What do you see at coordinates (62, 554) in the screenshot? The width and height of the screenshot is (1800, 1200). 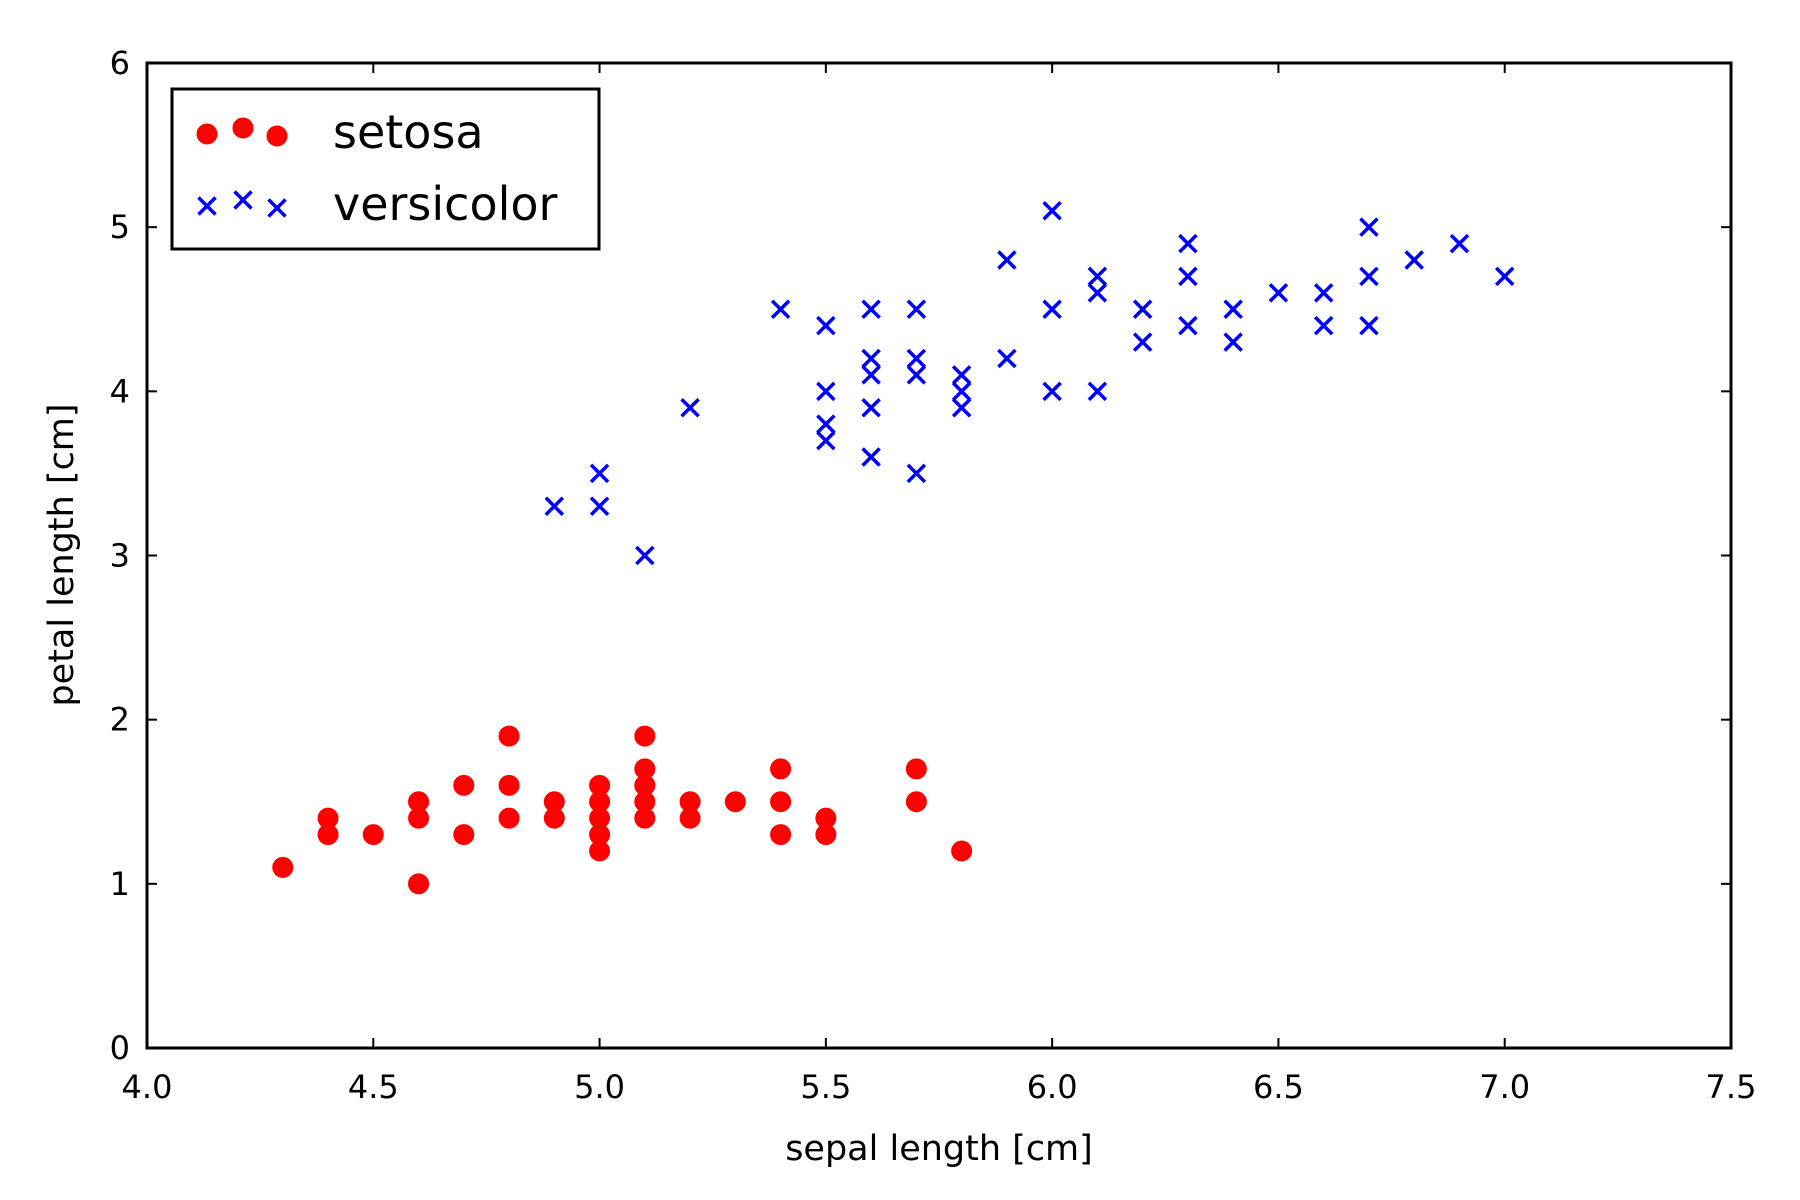 I see `y-axis-label: petal length [cm]` at bounding box center [62, 554].